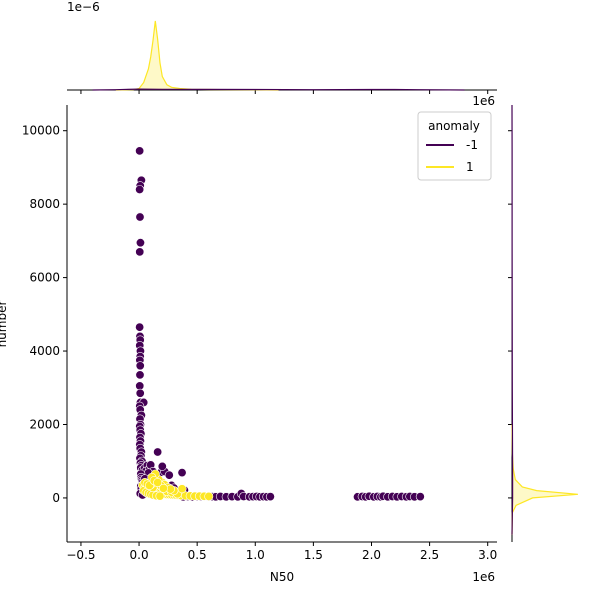 This screenshot has width=600, height=600. Describe the element at coordinates (56, 498) in the screenshot. I see `y-tick-label: 0` at that location.